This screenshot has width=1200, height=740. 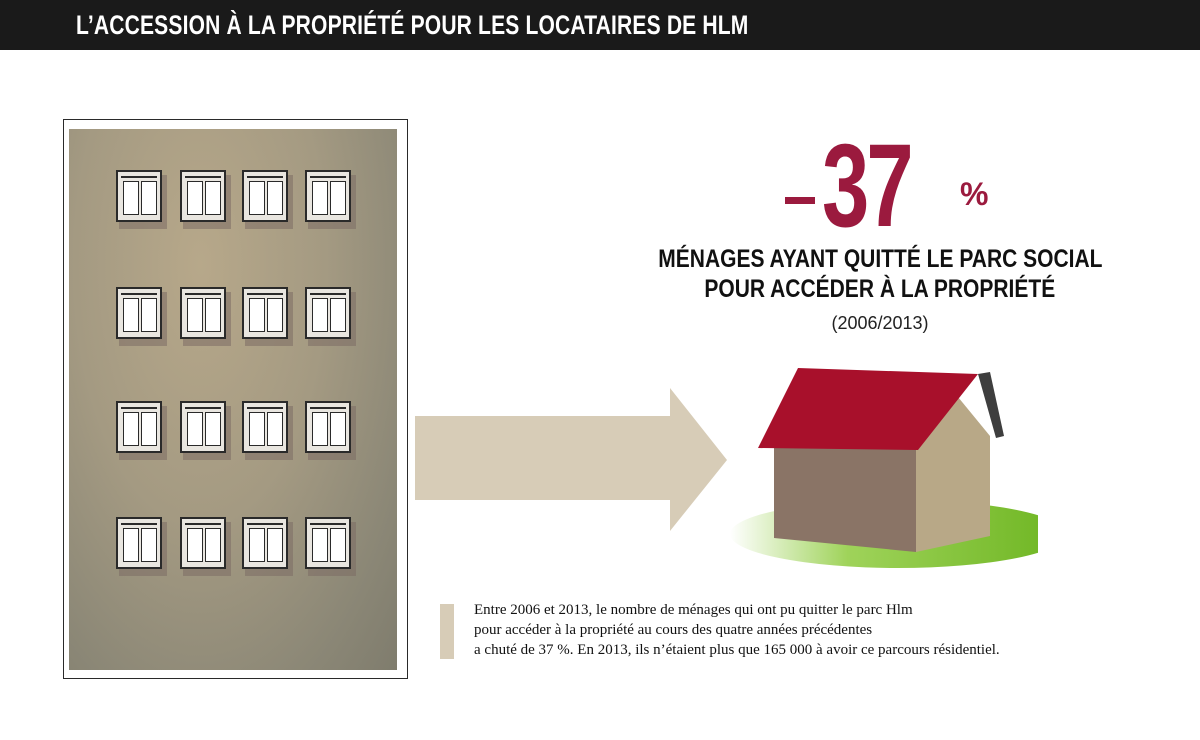 I want to click on roof-edge, so click(x=991, y=405).